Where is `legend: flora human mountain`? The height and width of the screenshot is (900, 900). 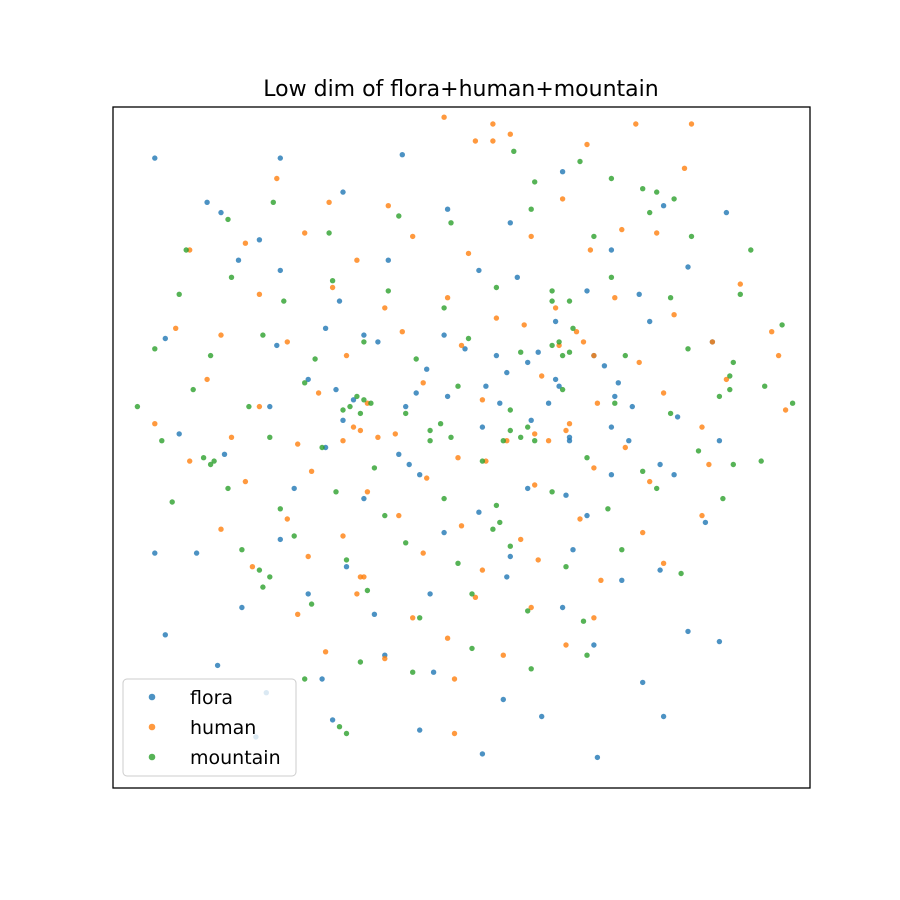 legend: flora human mountain is located at coordinates (209, 727).